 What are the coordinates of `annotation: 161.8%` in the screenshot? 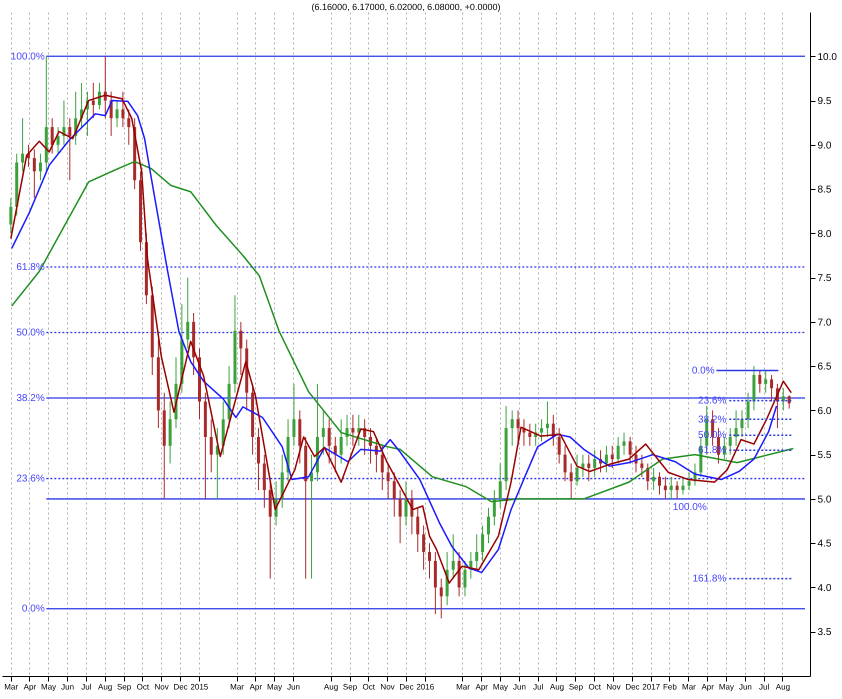 It's located at (709, 579).